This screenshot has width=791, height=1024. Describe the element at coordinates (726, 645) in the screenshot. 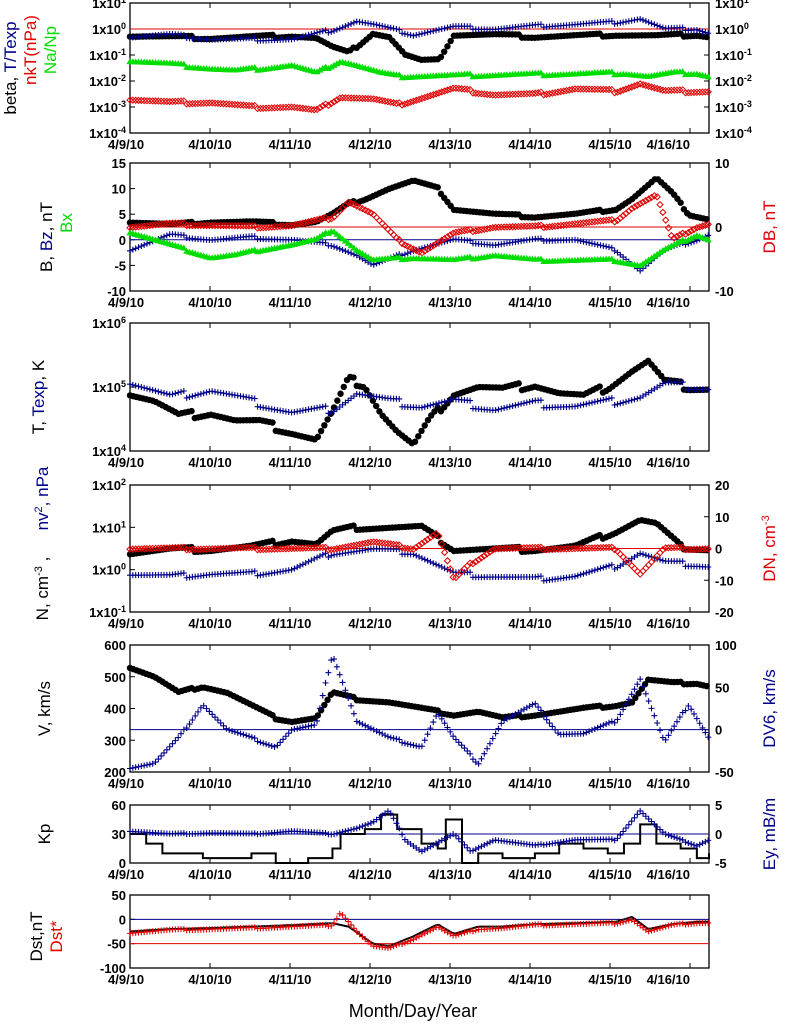

I see `right-y-tick-label: 100` at that location.